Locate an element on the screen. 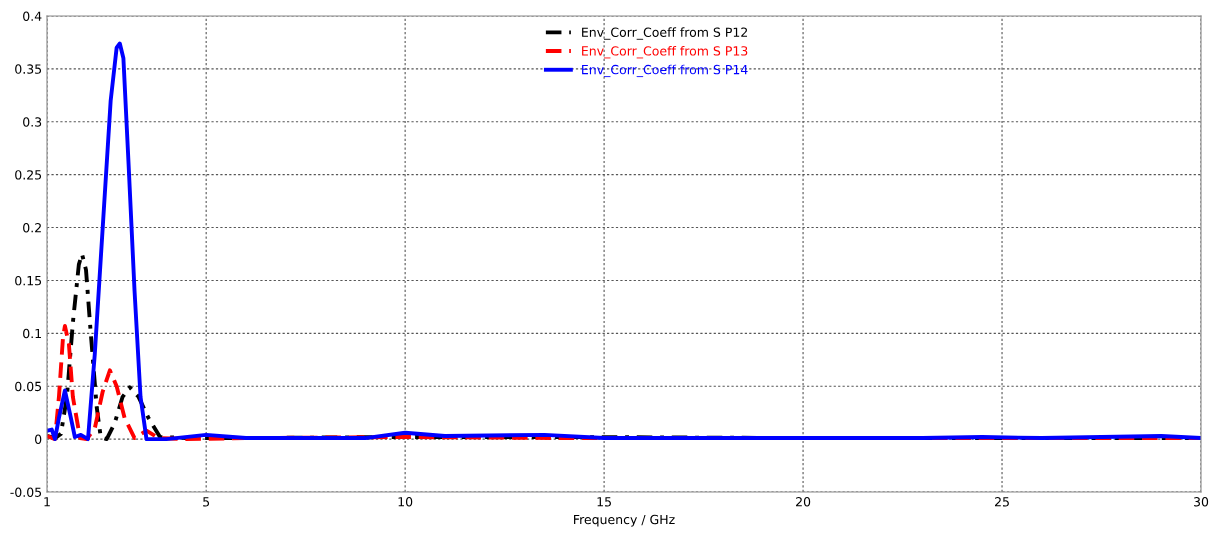 This screenshot has width=1214, height=539. y-tick-label: 0.2 is located at coordinates (32, 228).